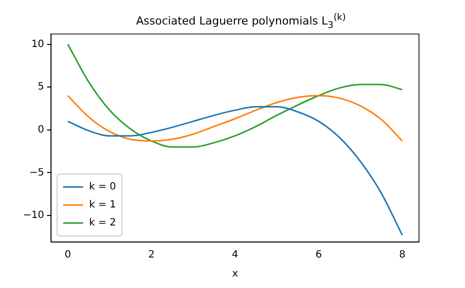  What do you see at coordinates (33, 216) in the screenshot?
I see `y-tick-label: −10` at bounding box center [33, 216].